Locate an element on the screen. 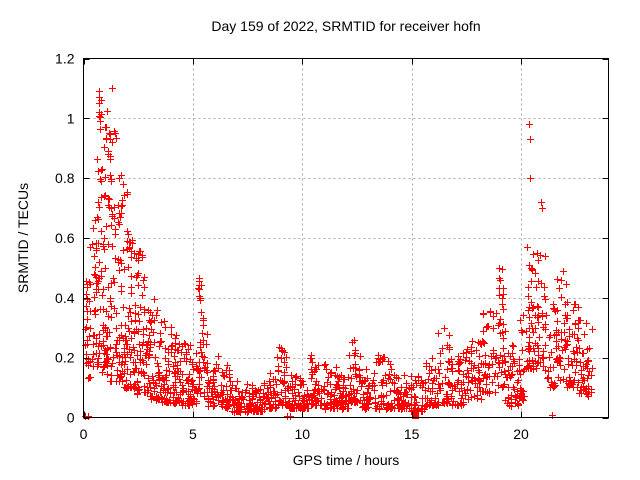  x-tick-labels: 0 5 10 15 20 is located at coordinates (304, 434).